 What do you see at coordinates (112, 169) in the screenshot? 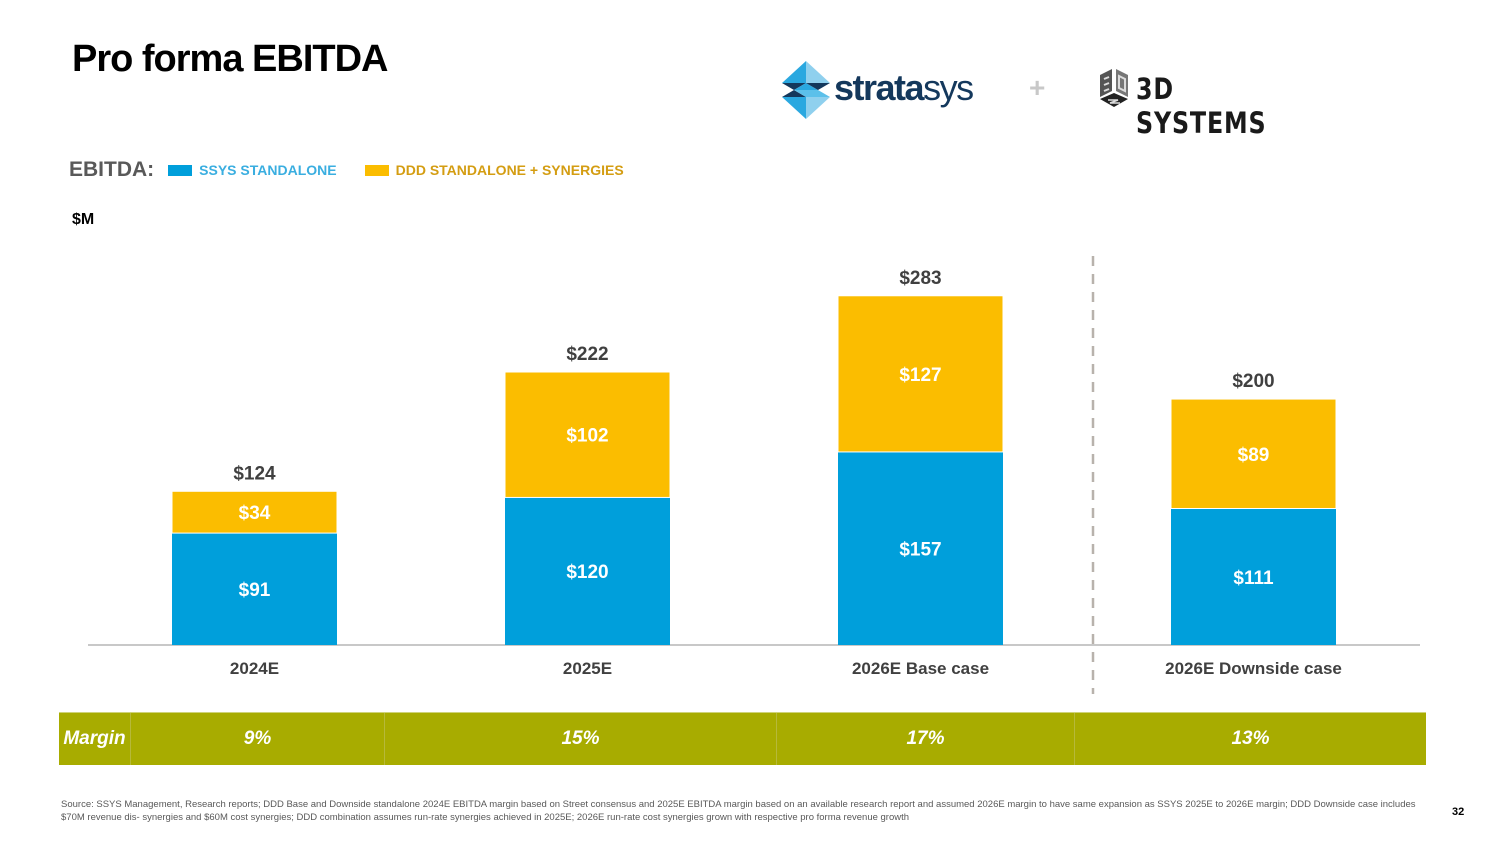
I see `legend-title: EBITDA:` at bounding box center [112, 169].